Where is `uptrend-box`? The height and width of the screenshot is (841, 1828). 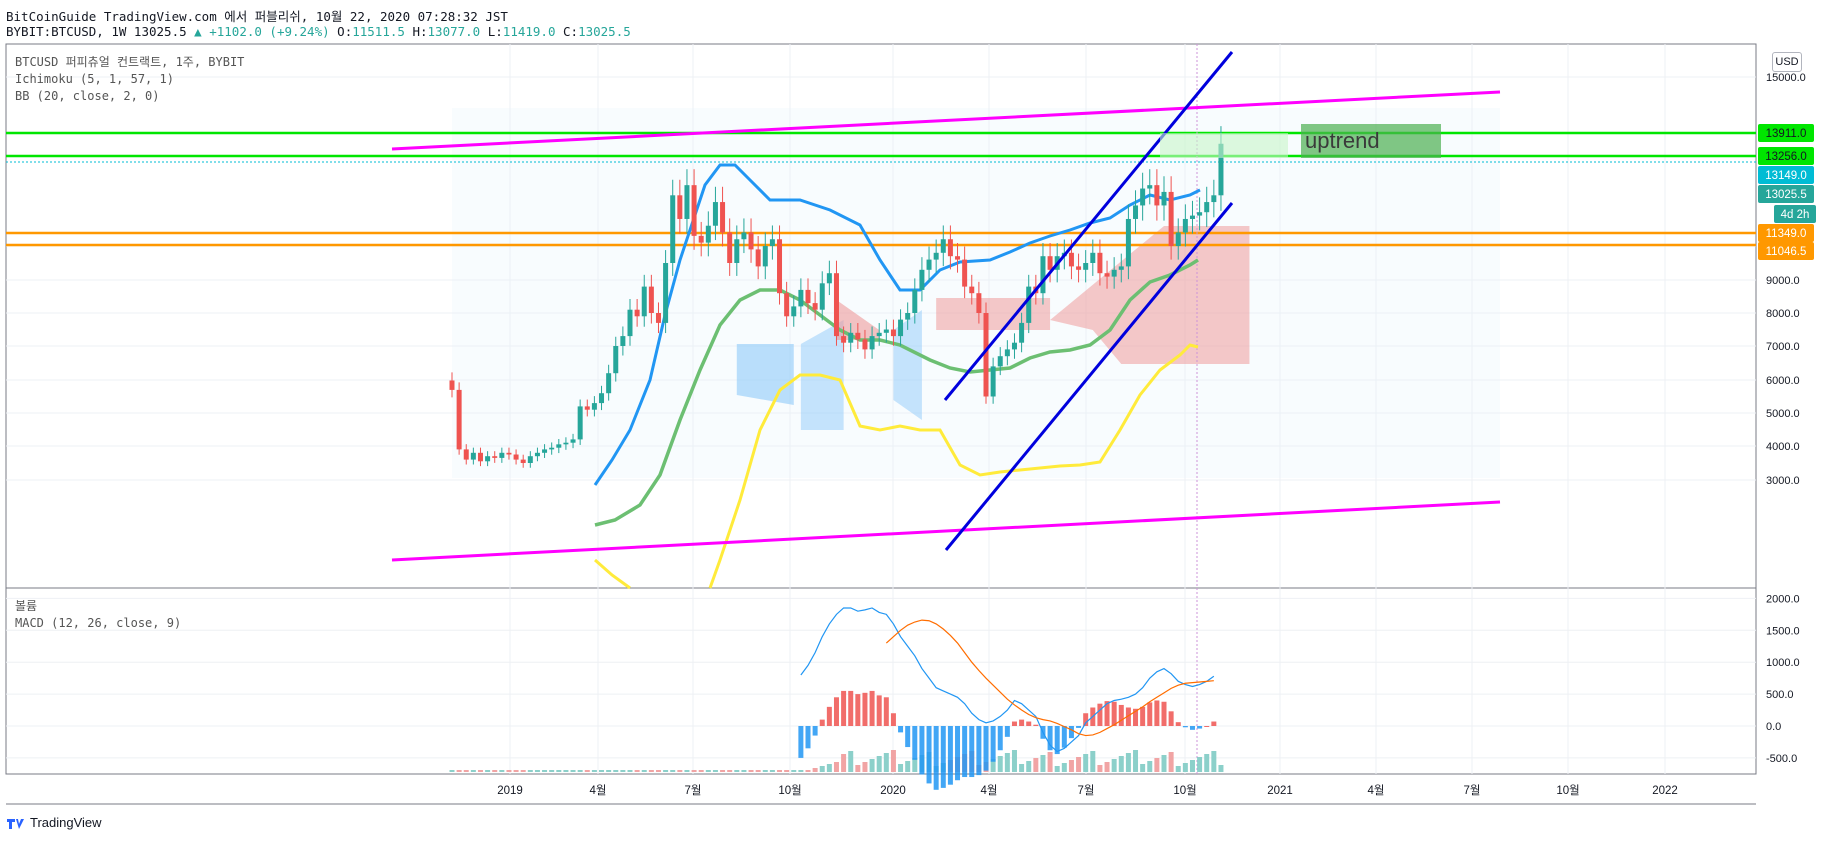
uptrend-box is located at coordinates (1371, 141).